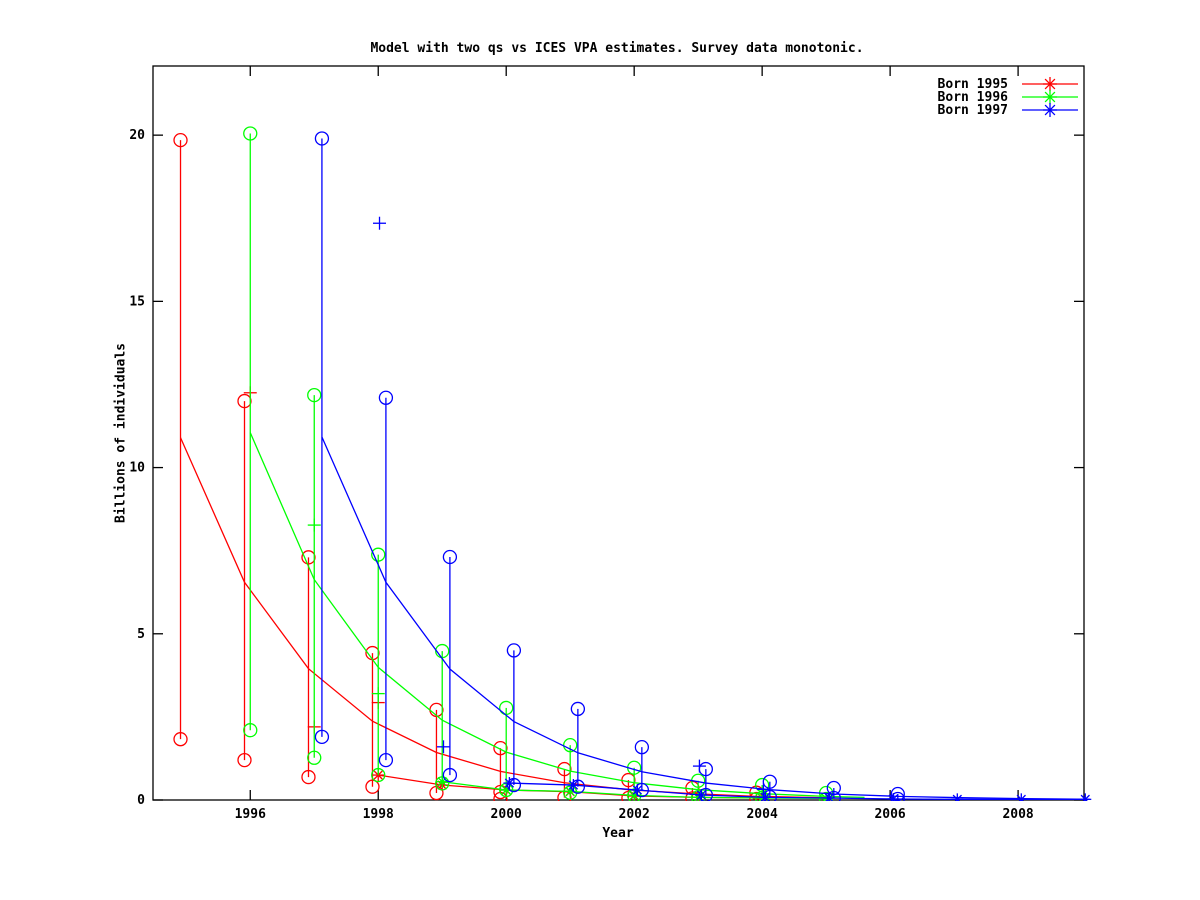  Describe the element at coordinates (618, 833) in the screenshot. I see `x-axis-label: Year` at that location.